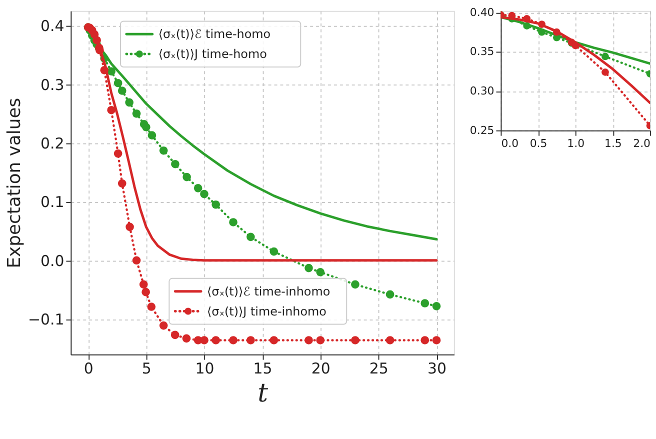 The width and height of the screenshot is (656, 439). What do you see at coordinates (52, 85) in the screenshot?
I see `y-tick-label: 0.3` at bounding box center [52, 85].